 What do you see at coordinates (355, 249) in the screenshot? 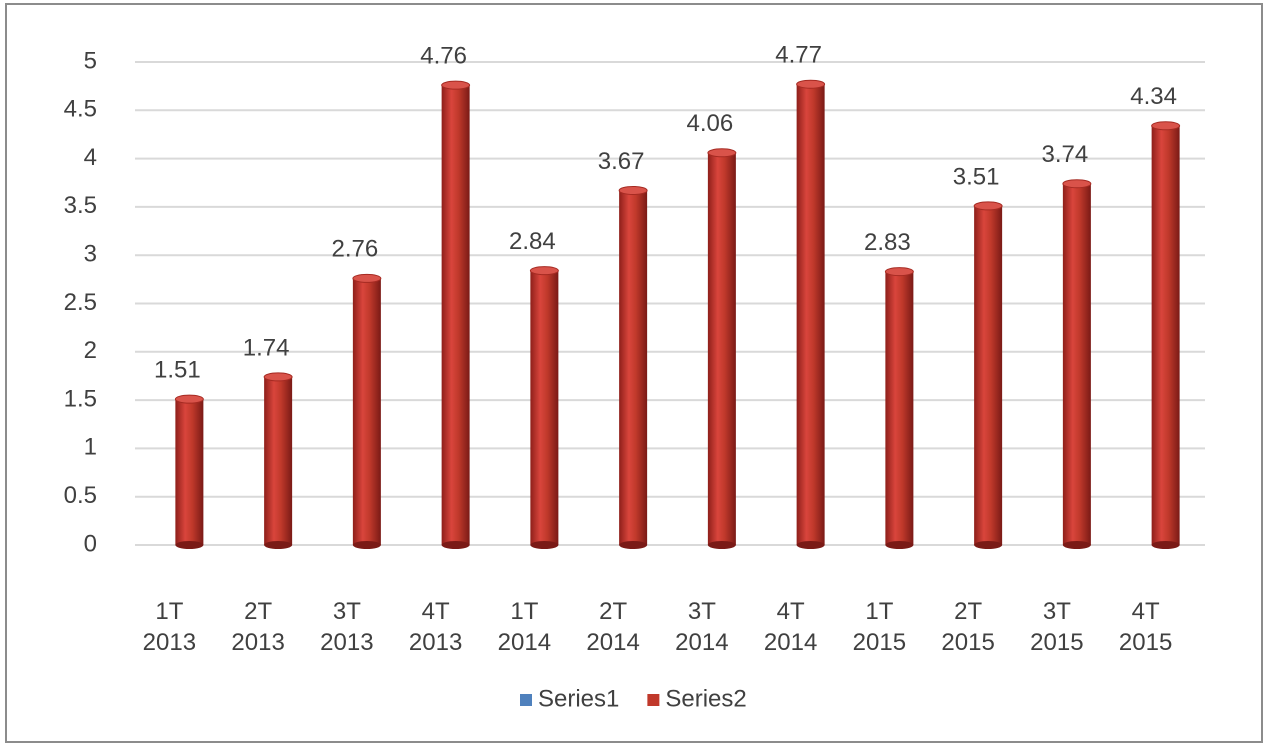
I see `data-label: 2.76` at bounding box center [355, 249].